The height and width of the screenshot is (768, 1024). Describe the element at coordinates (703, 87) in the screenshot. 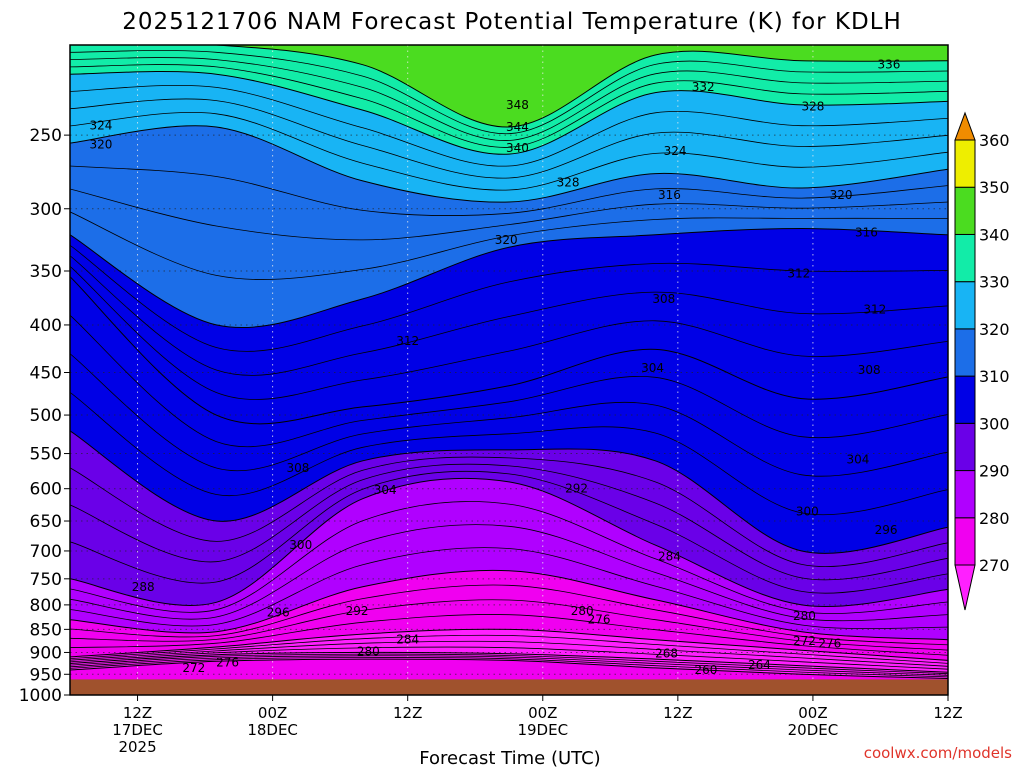

I see `contour-label: 332` at that location.